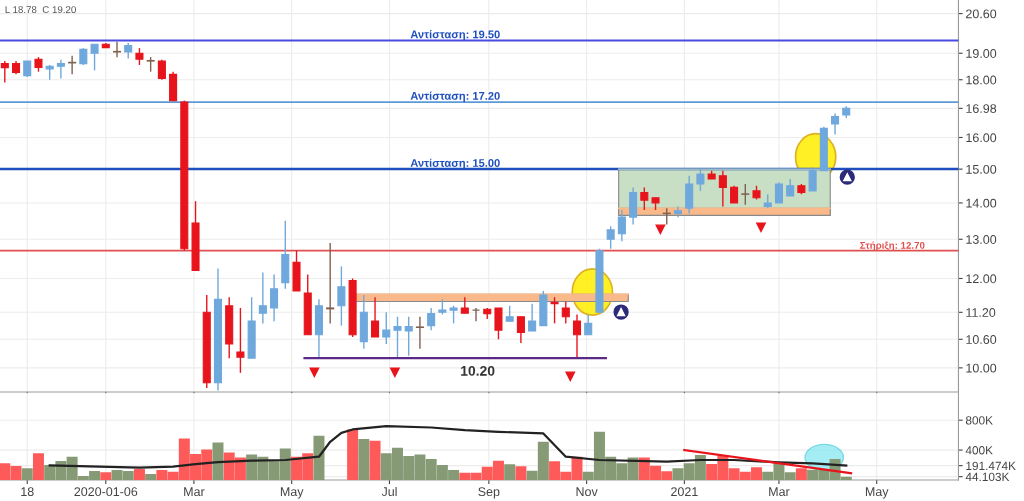  I want to click on line-series, so click(448, 447).